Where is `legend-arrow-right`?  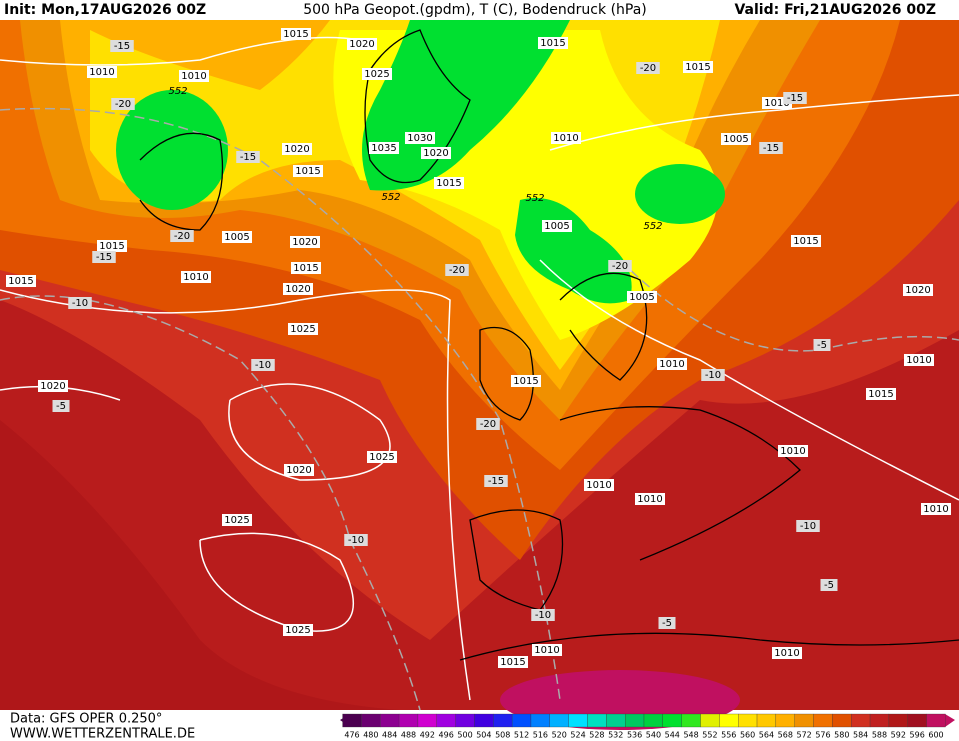
legend-arrow-right is located at coordinates (950, 720).